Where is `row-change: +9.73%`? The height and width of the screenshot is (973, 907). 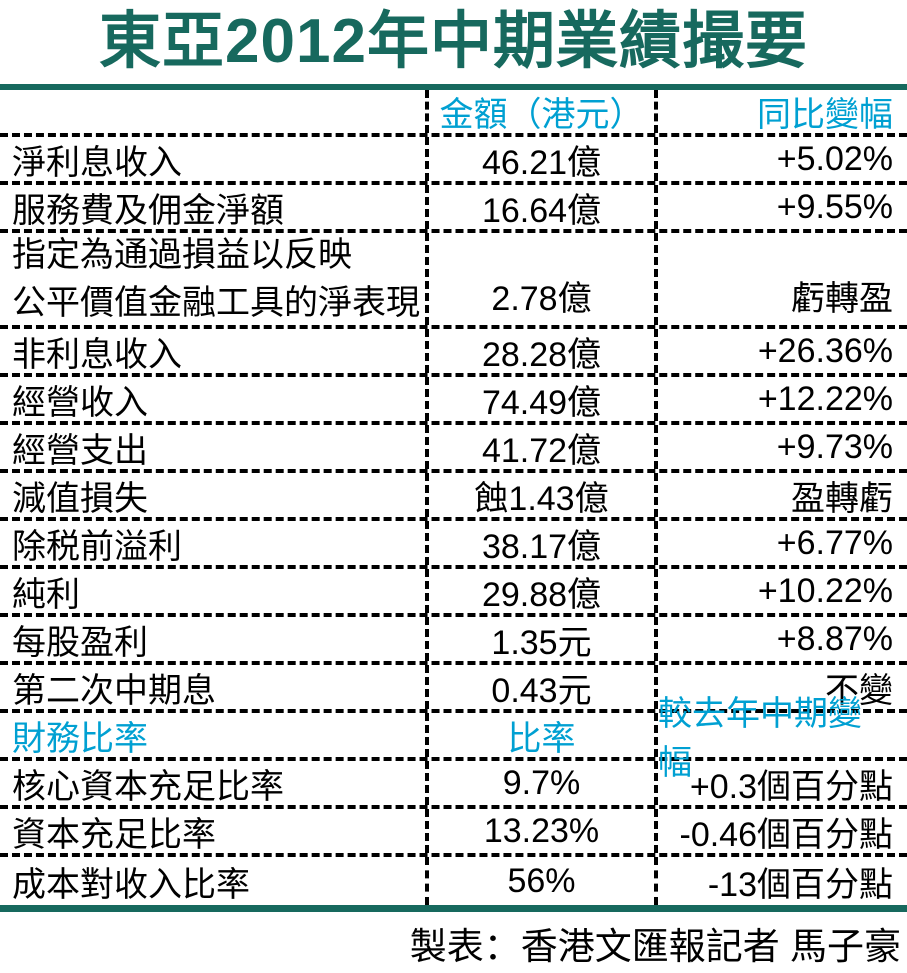 row-change: +9.73% is located at coordinates (834, 446).